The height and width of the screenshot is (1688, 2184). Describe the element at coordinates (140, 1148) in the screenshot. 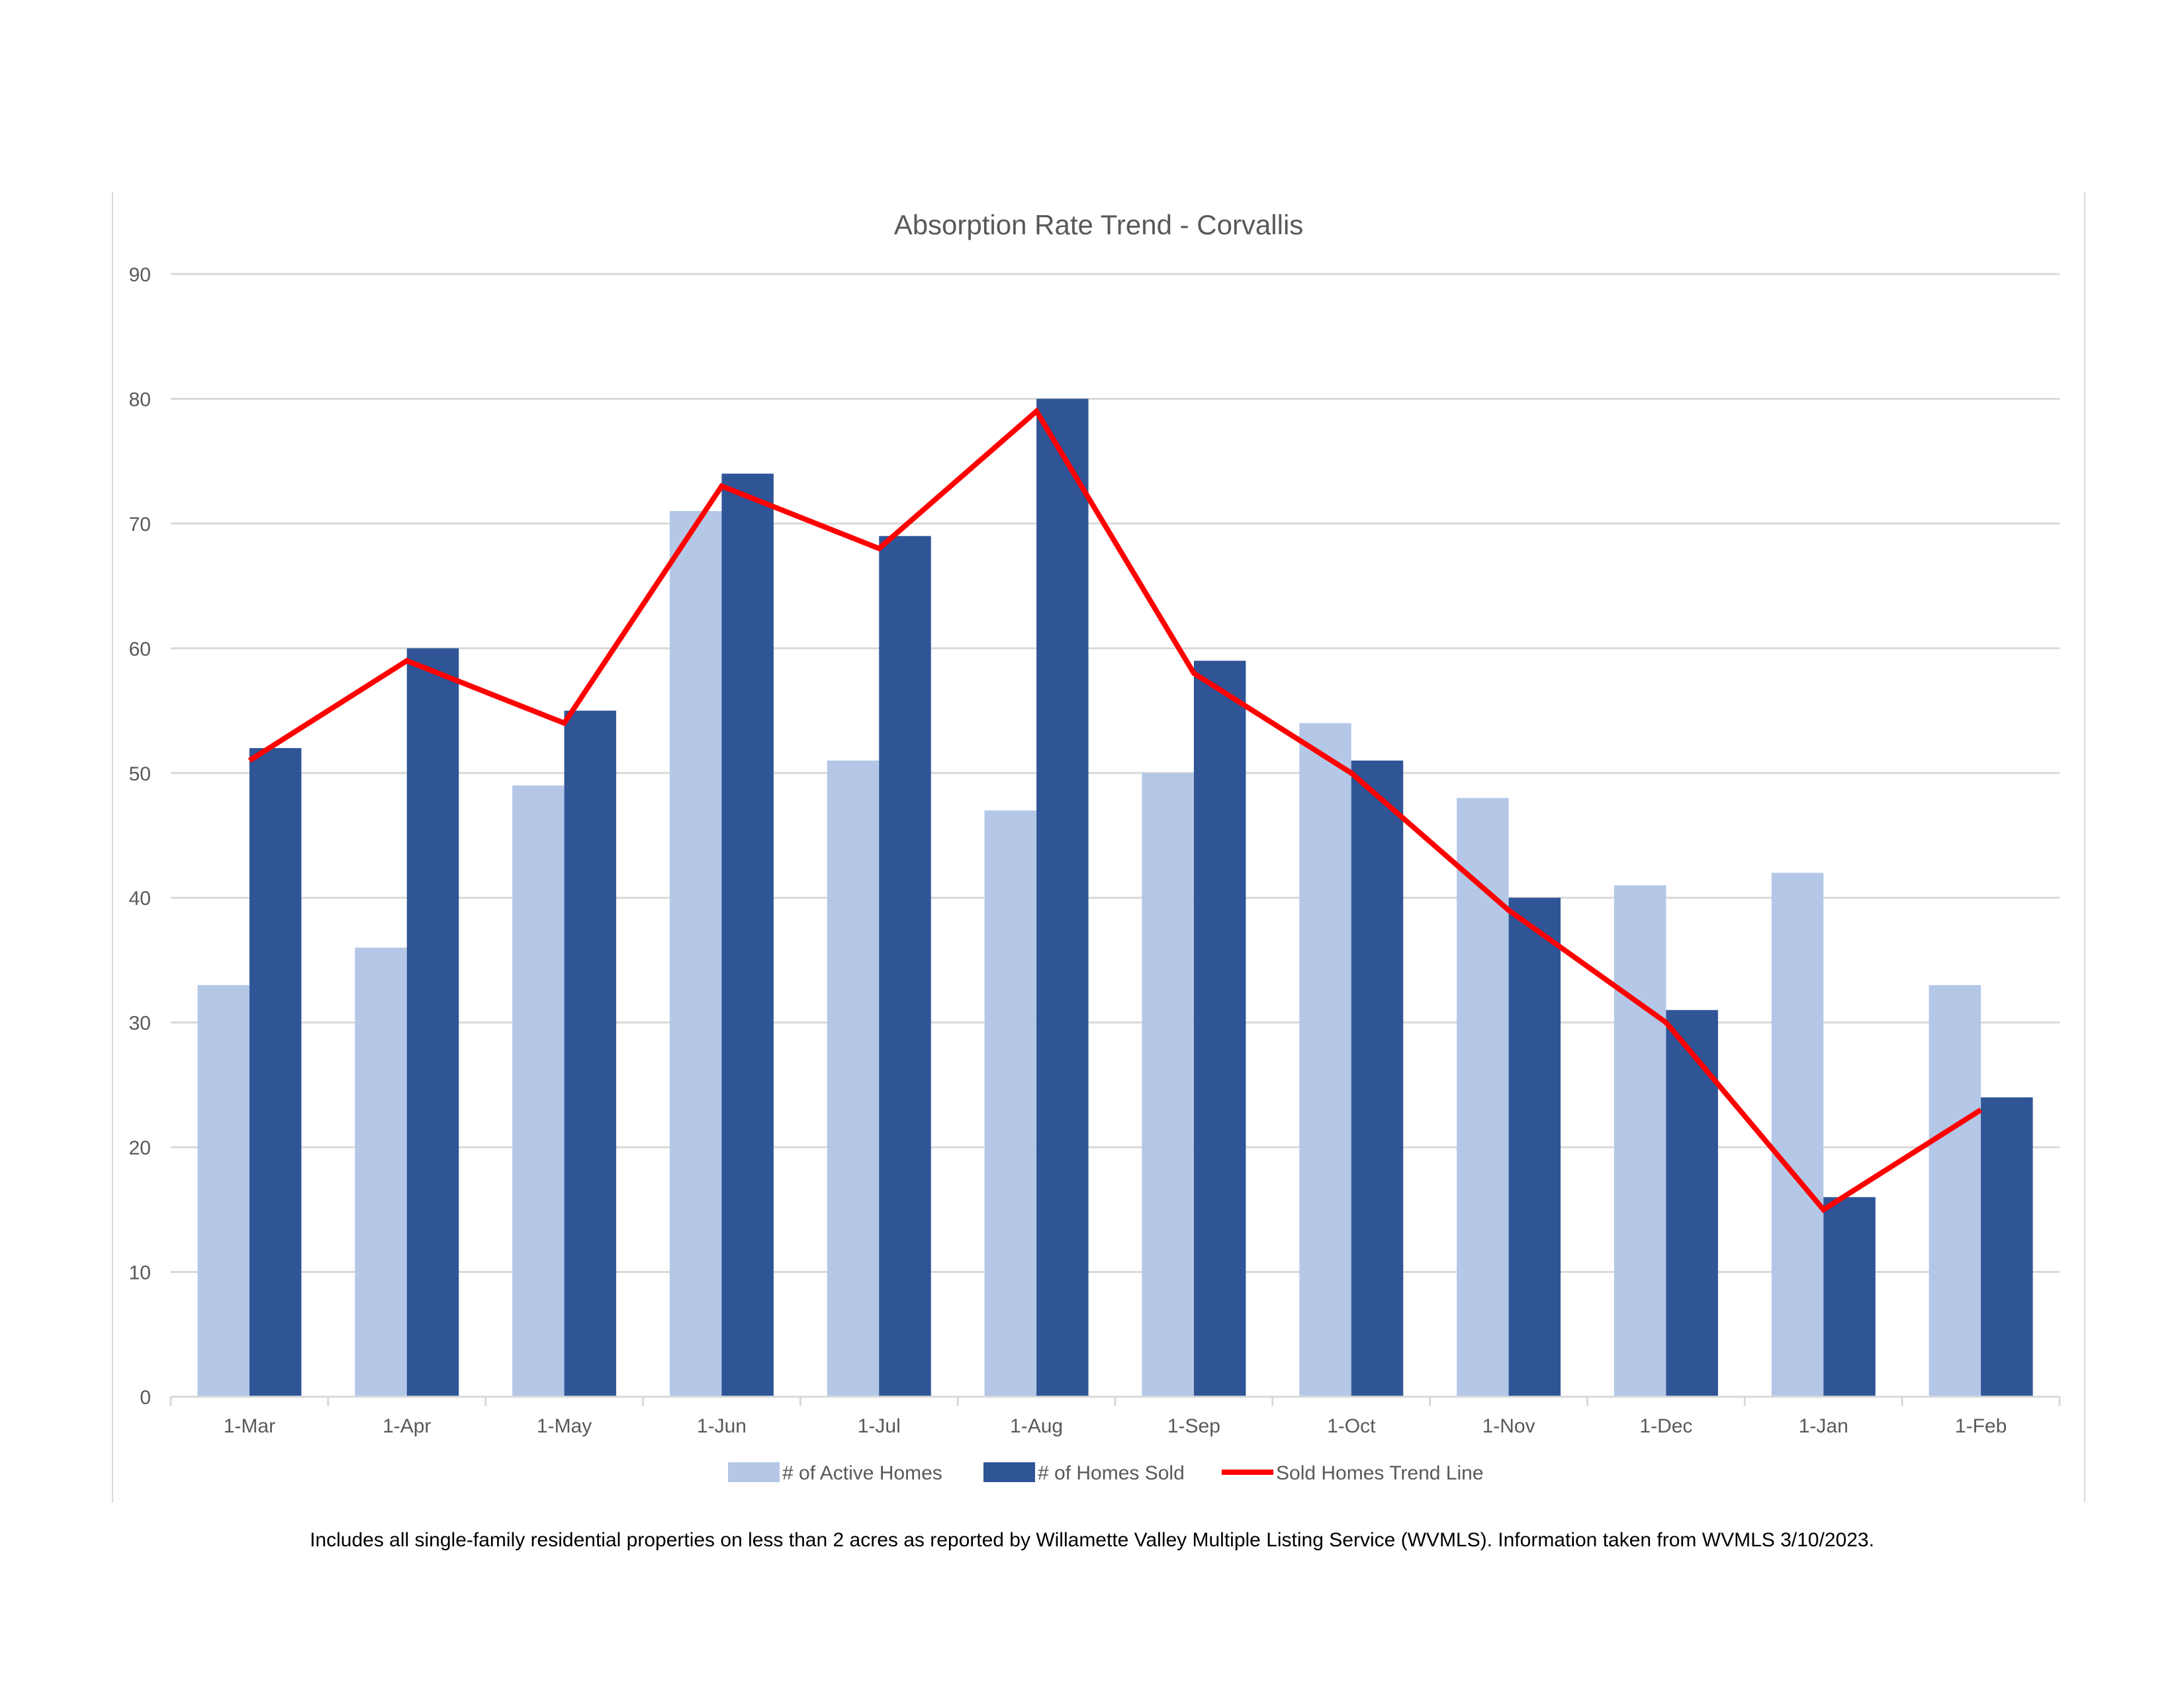

I see `y-tick-label: 20` at that location.